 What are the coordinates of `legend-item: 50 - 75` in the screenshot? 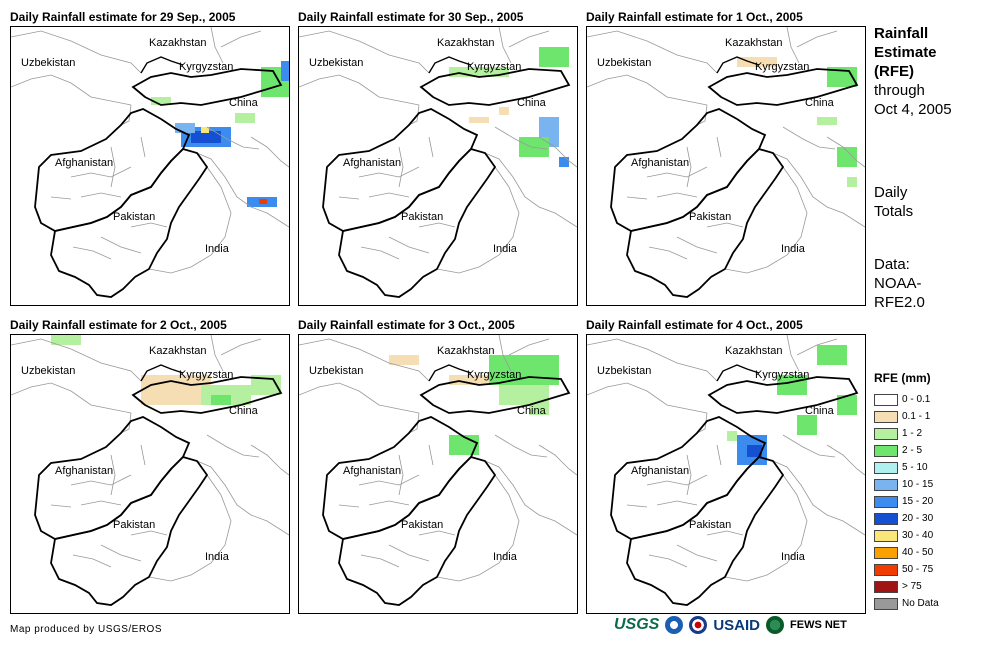 It's located at (906, 569).